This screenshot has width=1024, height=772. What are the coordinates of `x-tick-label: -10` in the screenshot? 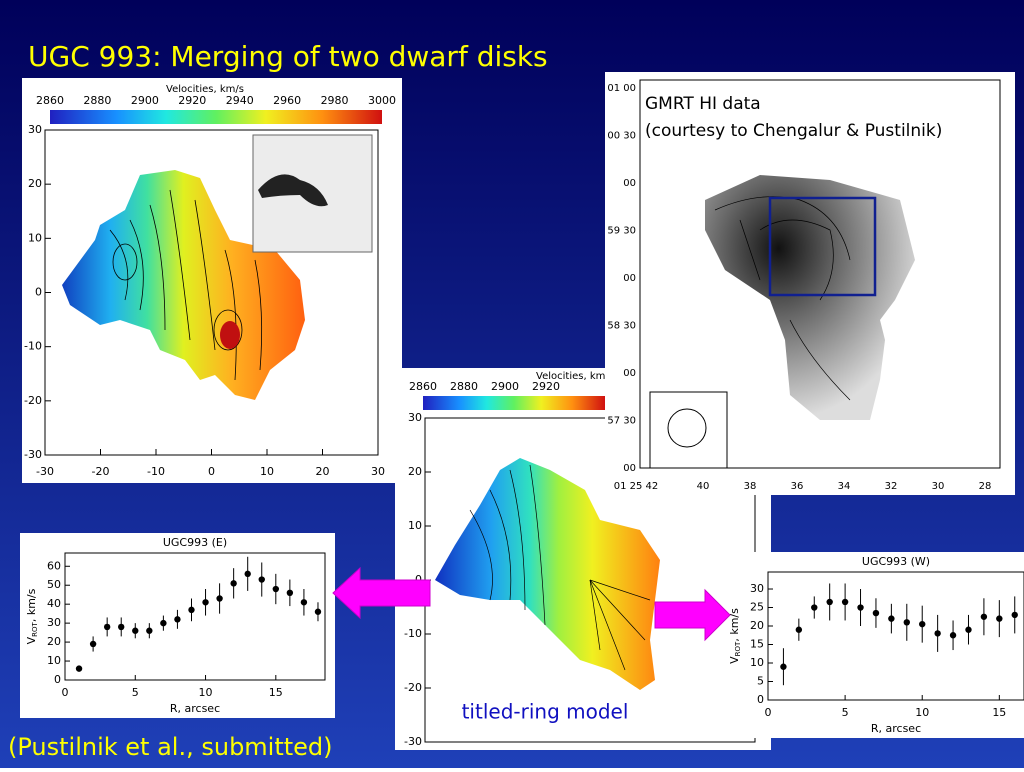 It's located at (156, 471).